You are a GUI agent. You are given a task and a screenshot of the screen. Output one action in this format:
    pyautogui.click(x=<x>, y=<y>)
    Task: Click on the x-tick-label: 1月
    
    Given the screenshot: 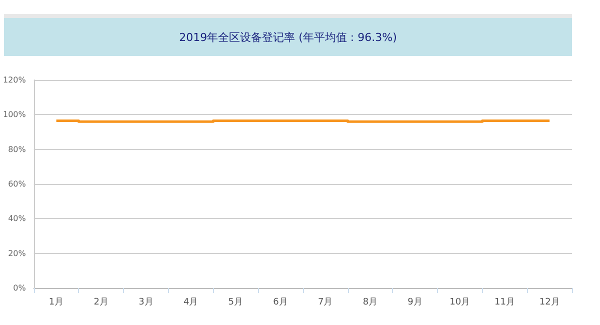 What is the action you would take?
    pyautogui.click(x=56, y=303)
    